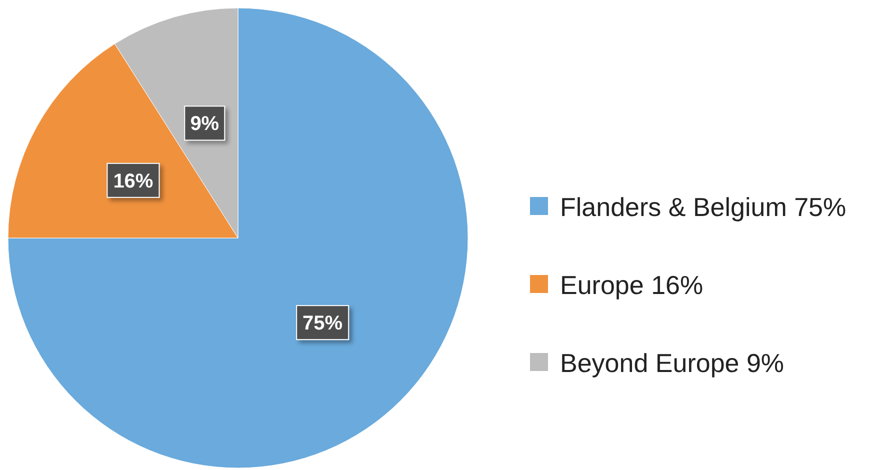  Describe the element at coordinates (322, 323) in the screenshot. I see `data-label: 75%` at that location.